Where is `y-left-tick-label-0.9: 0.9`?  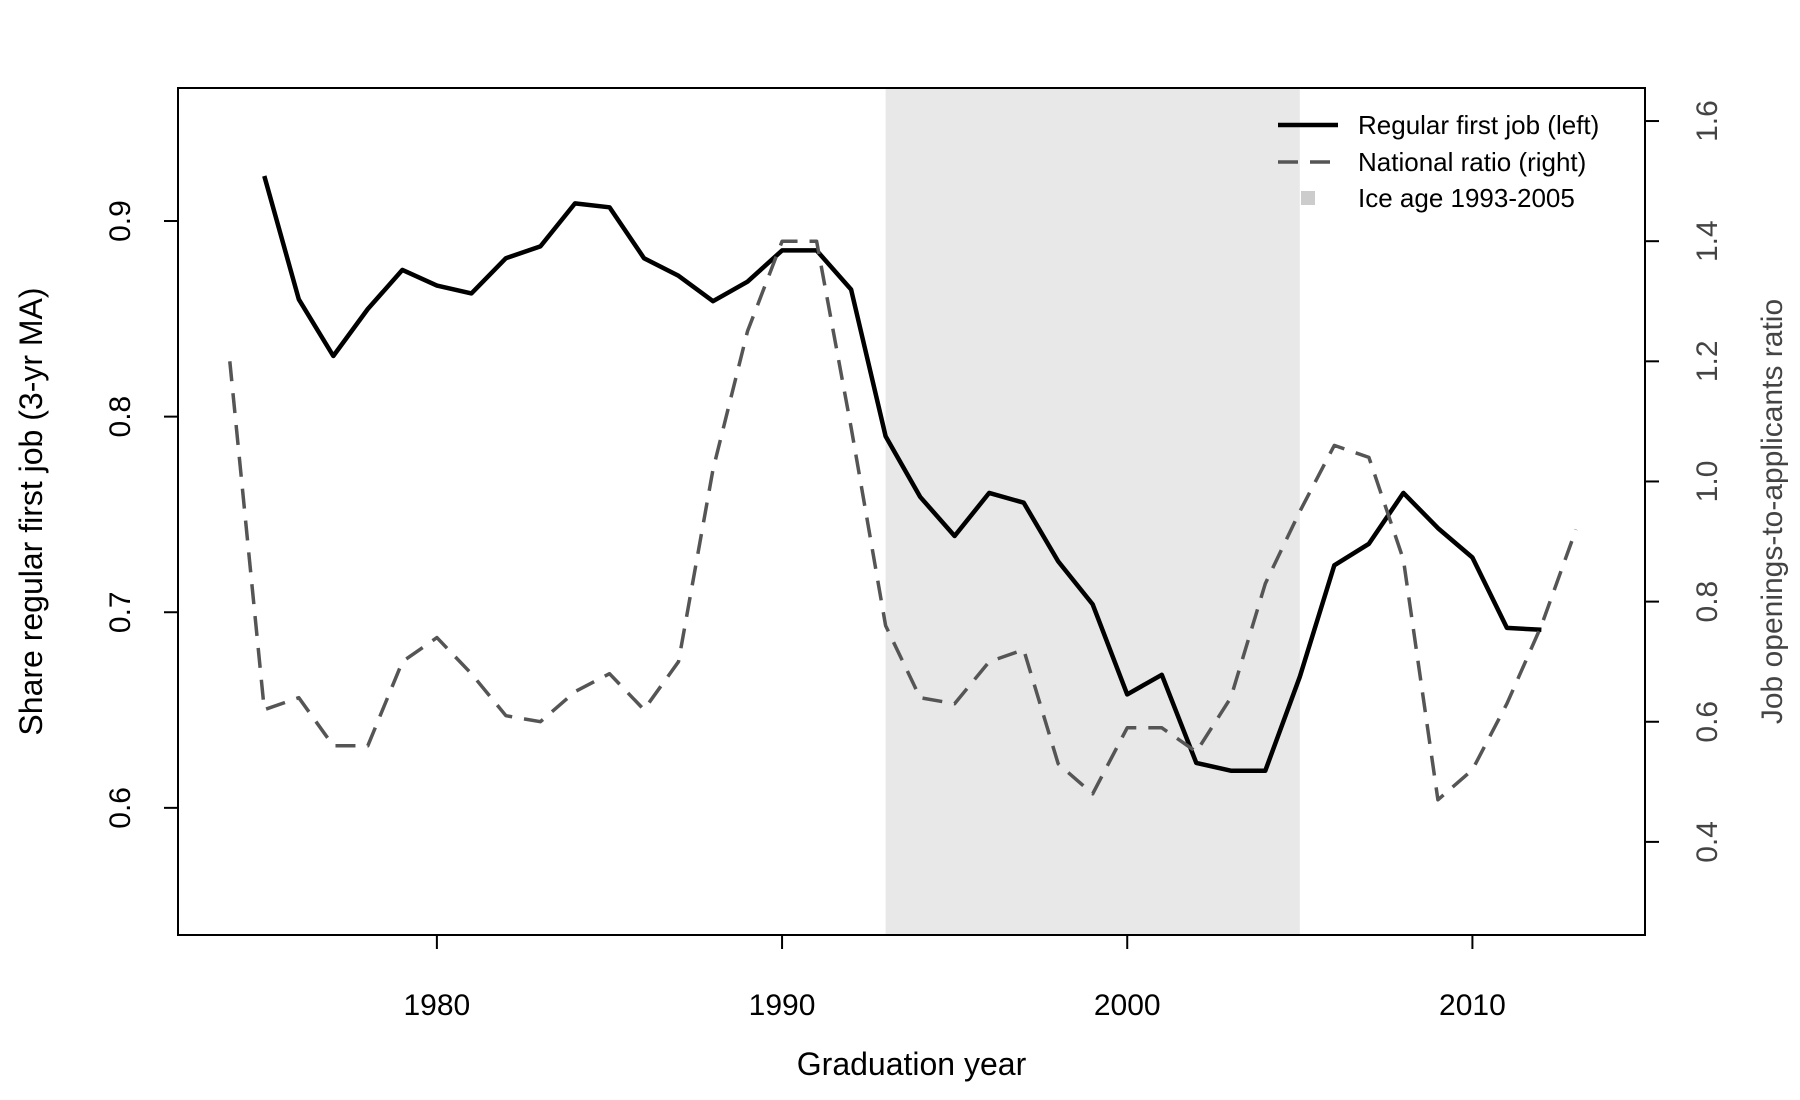
y-left-tick-label-0.9: 0.9 is located at coordinates (120, 221).